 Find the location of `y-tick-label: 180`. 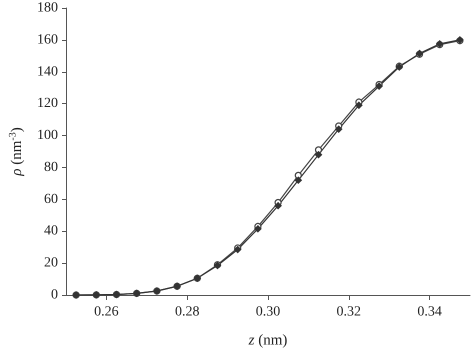

y-tick-label: 180 is located at coordinates (47, 8).